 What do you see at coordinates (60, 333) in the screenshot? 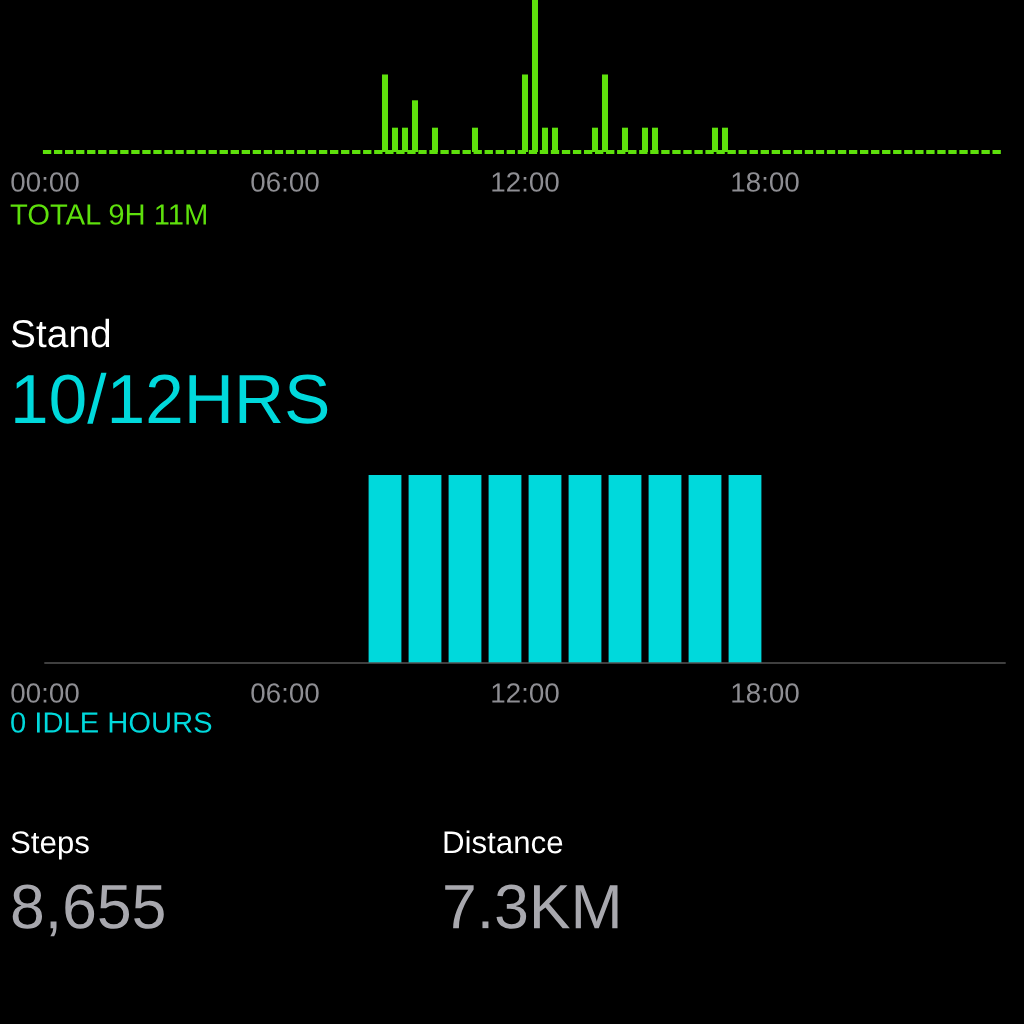
I see `chart-title: Stand` at bounding box center [60, 333].